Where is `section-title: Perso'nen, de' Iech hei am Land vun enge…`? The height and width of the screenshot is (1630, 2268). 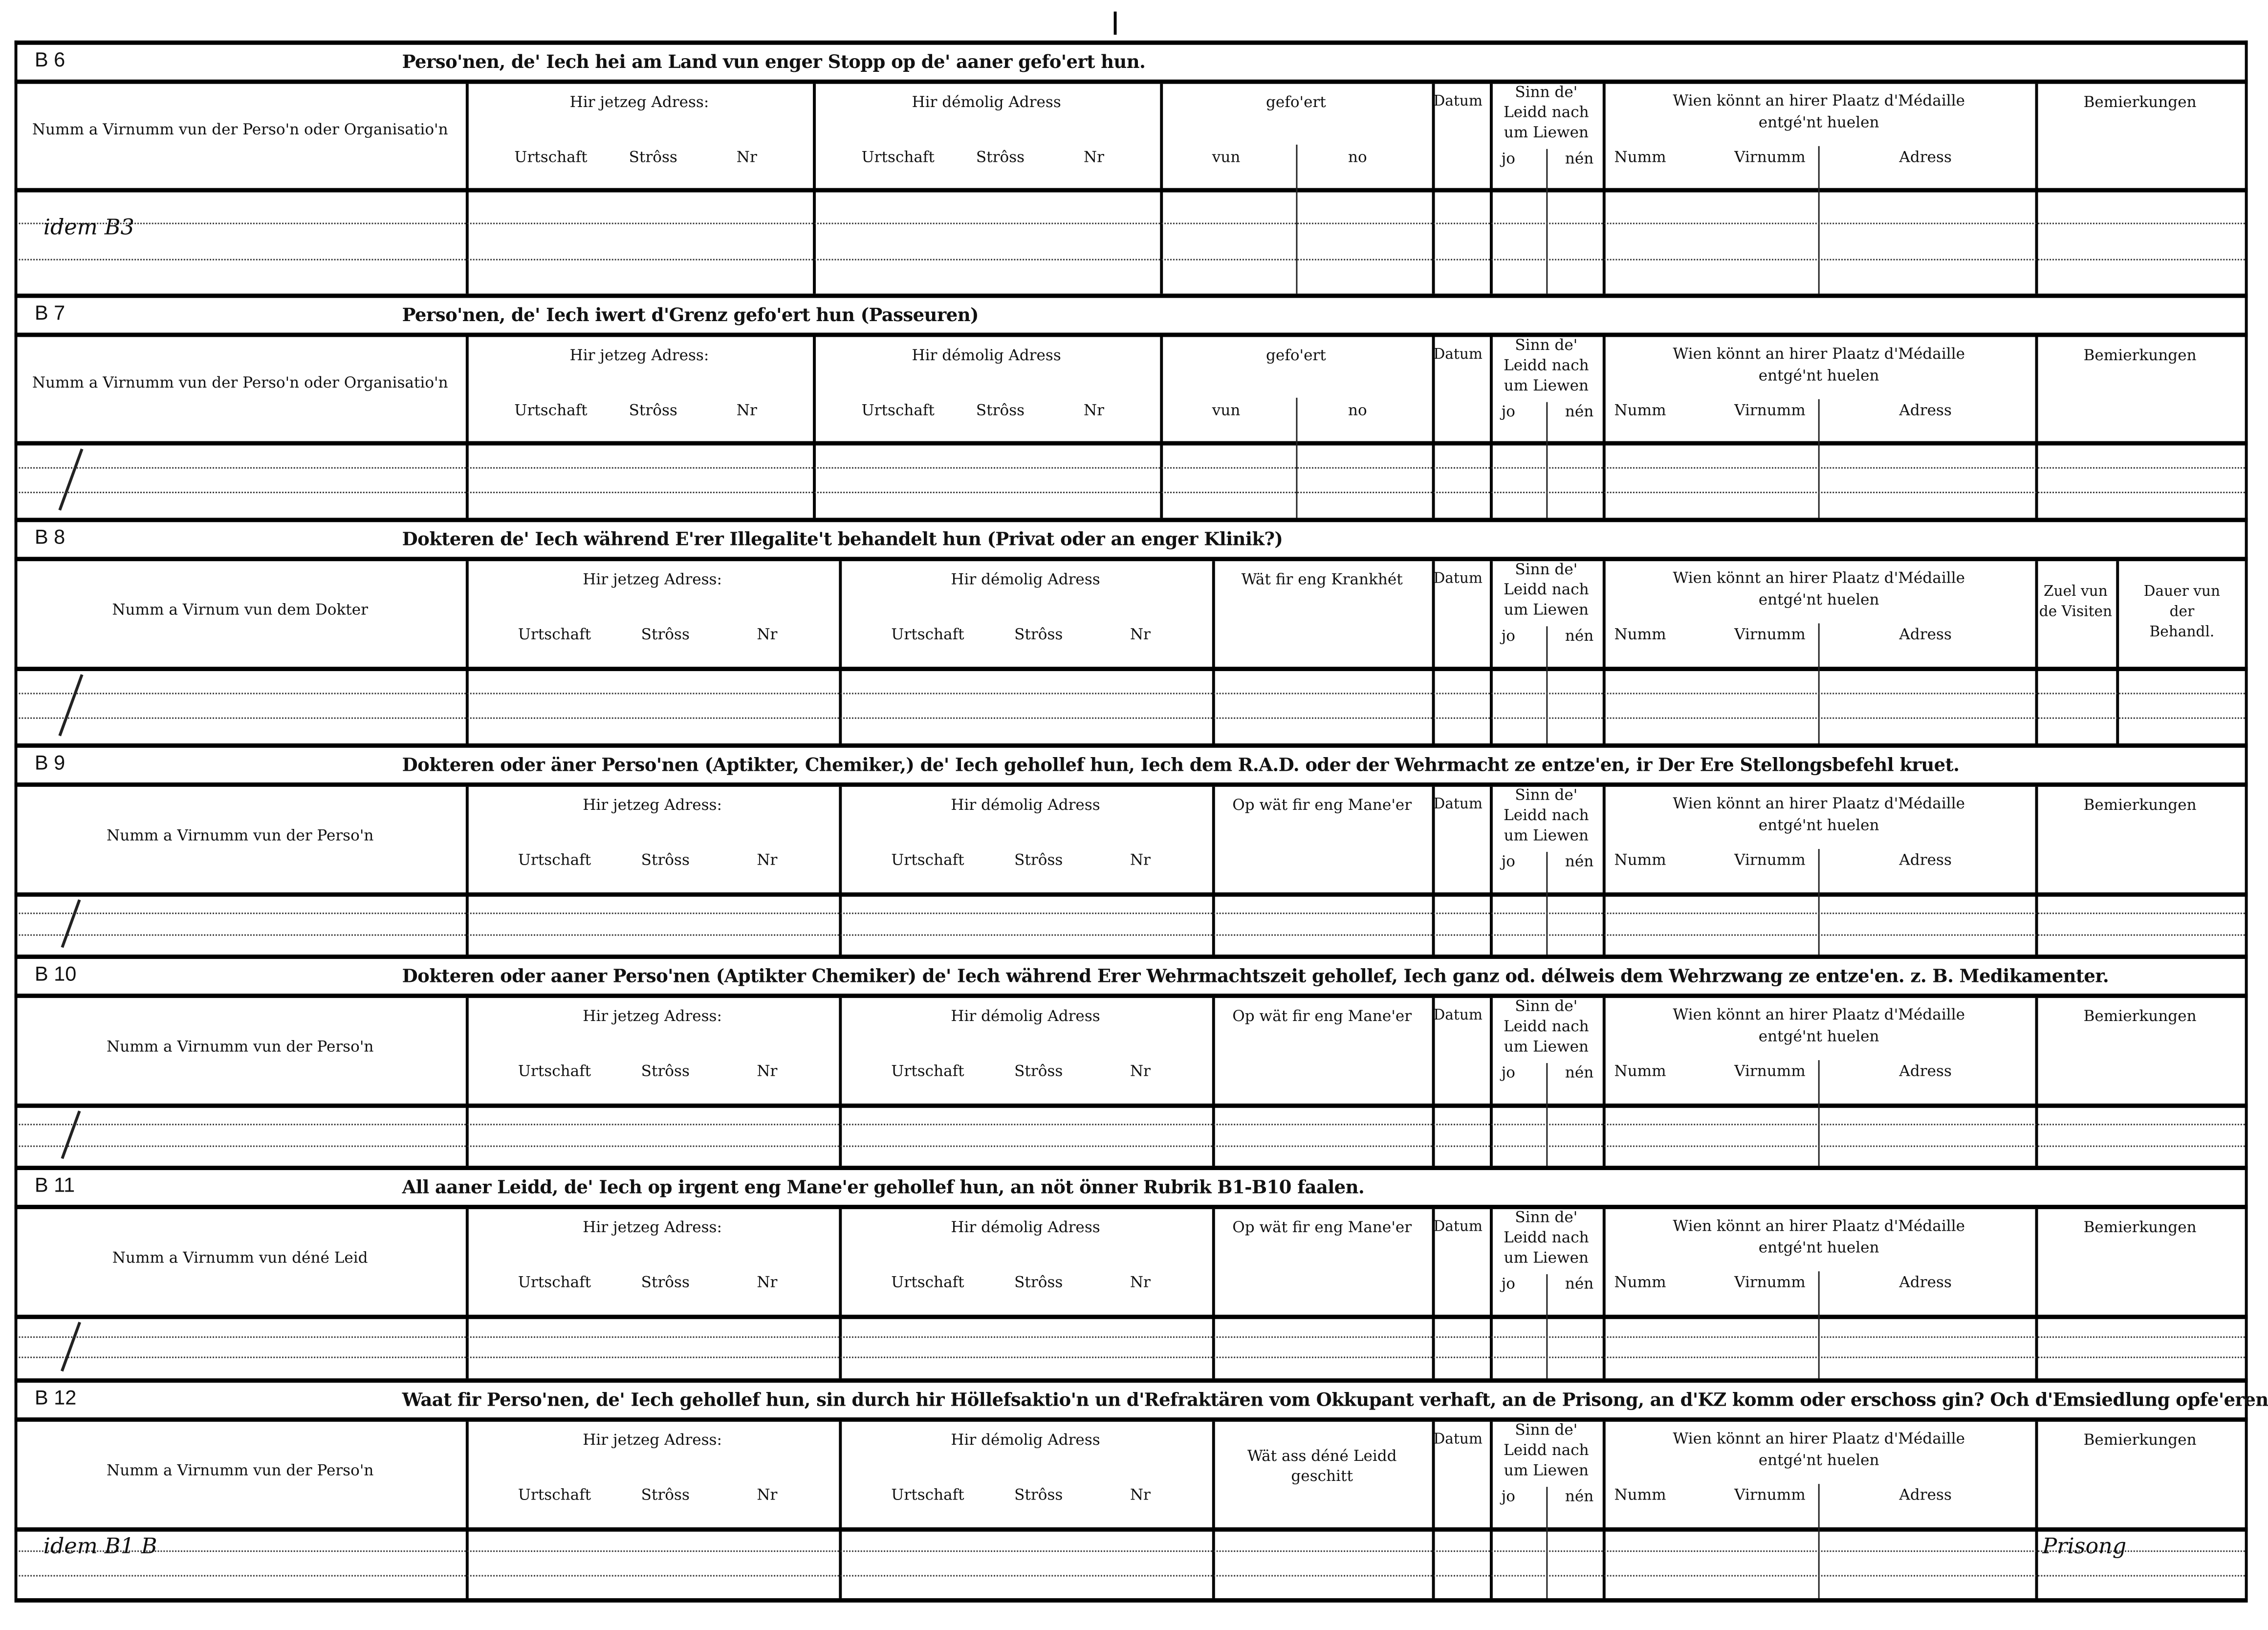
section-title: Perso'nen, de' Iech hei am Land vun enge… is located at coordinates (774, 61).